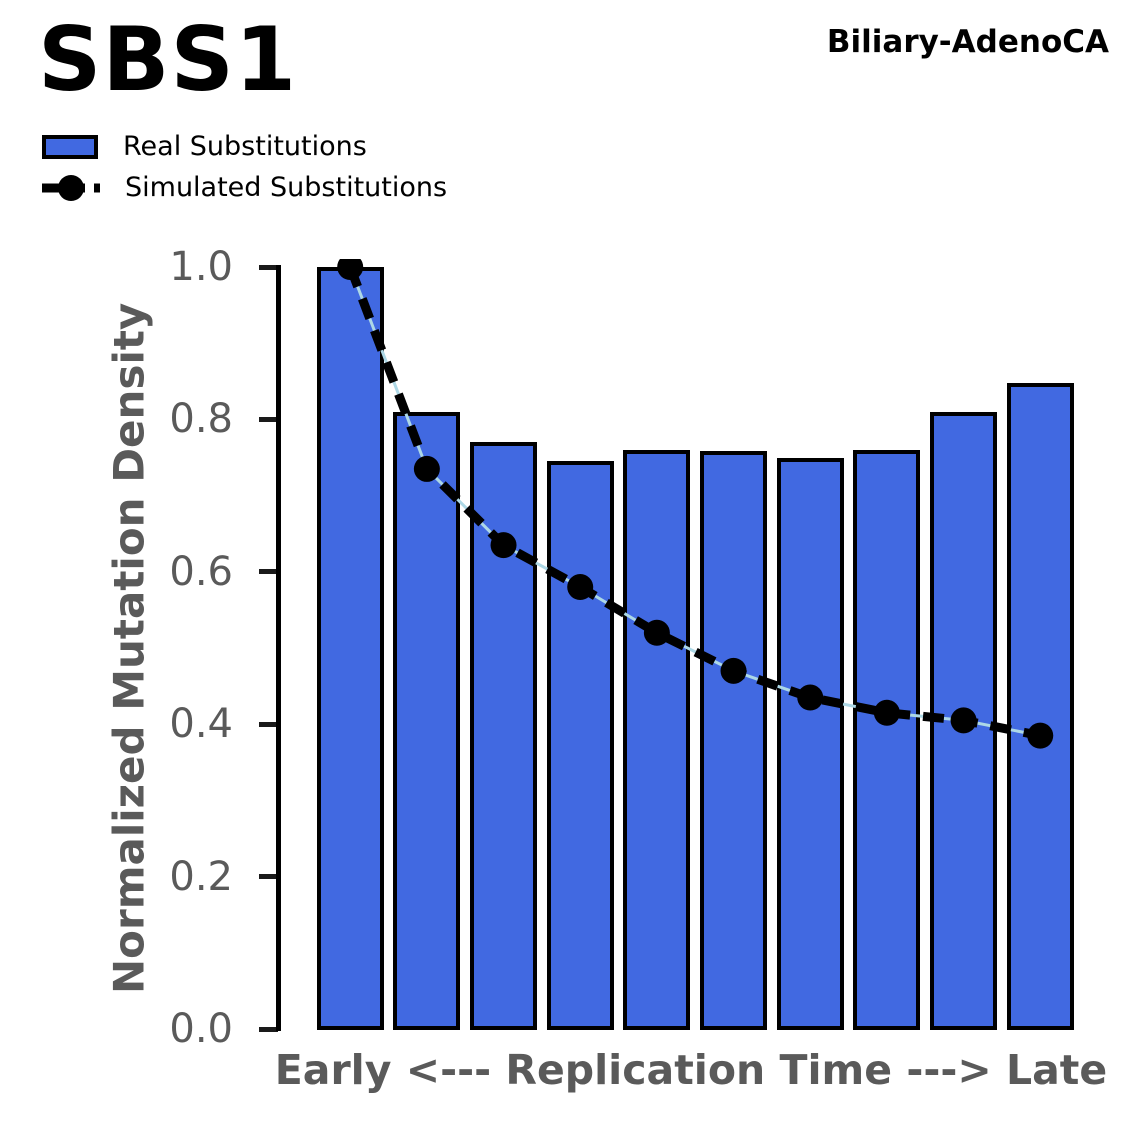 The height and width of the screenshot is (1125, 1147). What do you see at coordinates (201, 876) in the screenshot?
I see `y-tick-label: 0.2` at bounding box center [201, 876].